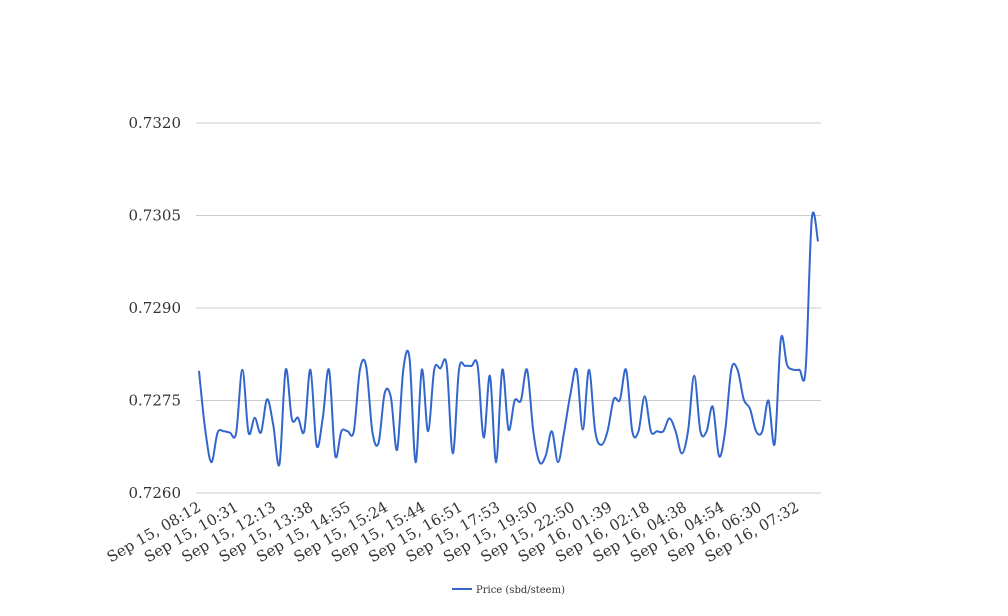 The image size is (1008, 616). I want to click on y-tick-label: 0.7275, so click(155, 401).